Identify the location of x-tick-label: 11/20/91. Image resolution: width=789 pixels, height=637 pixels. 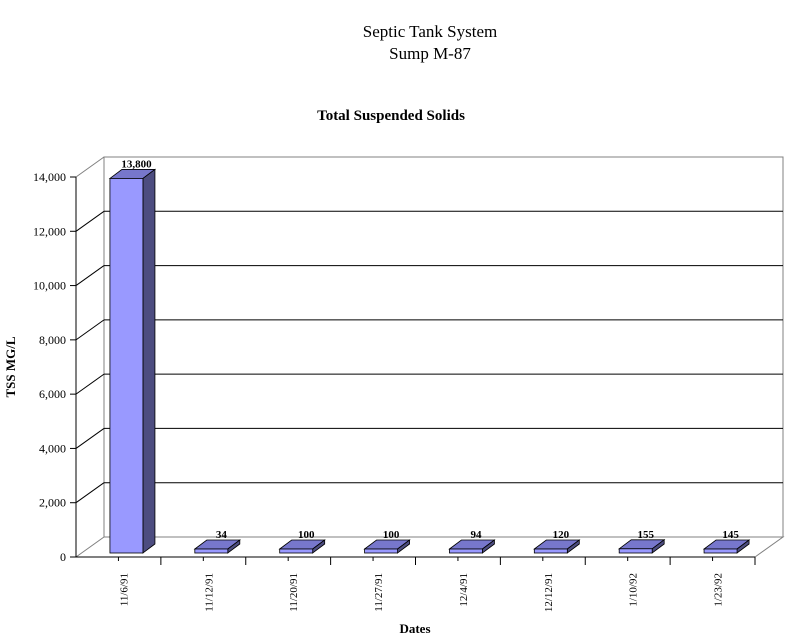
(294, 592).